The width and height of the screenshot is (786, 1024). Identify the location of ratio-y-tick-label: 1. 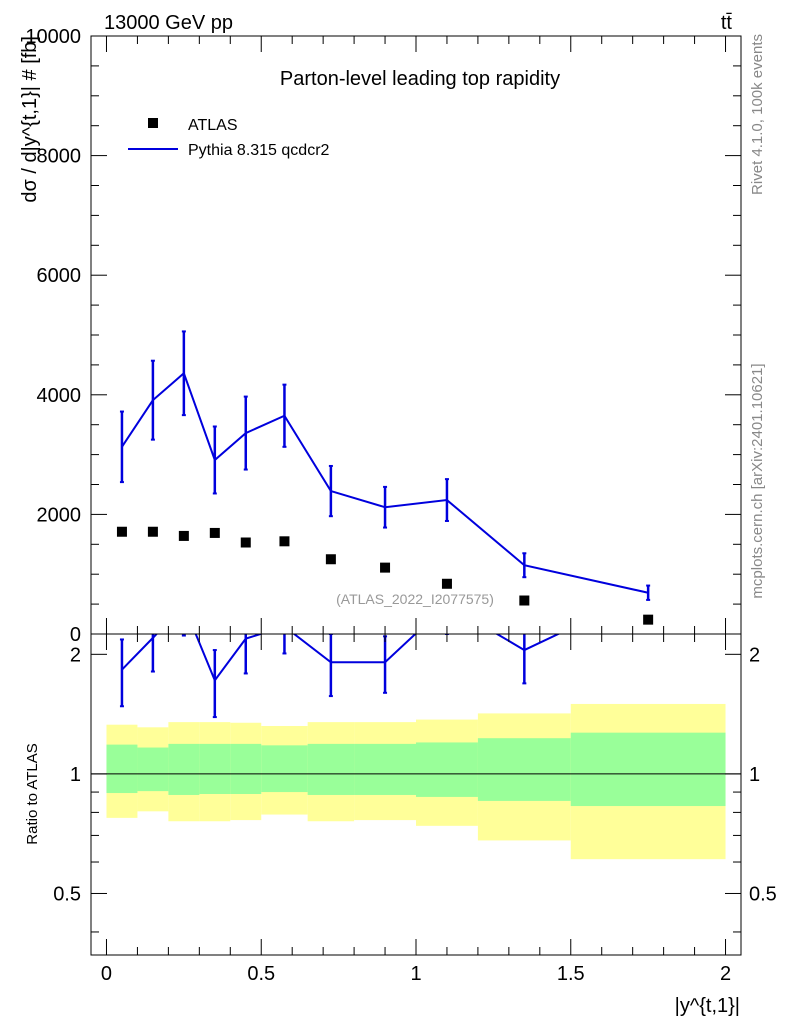
(75, 775).